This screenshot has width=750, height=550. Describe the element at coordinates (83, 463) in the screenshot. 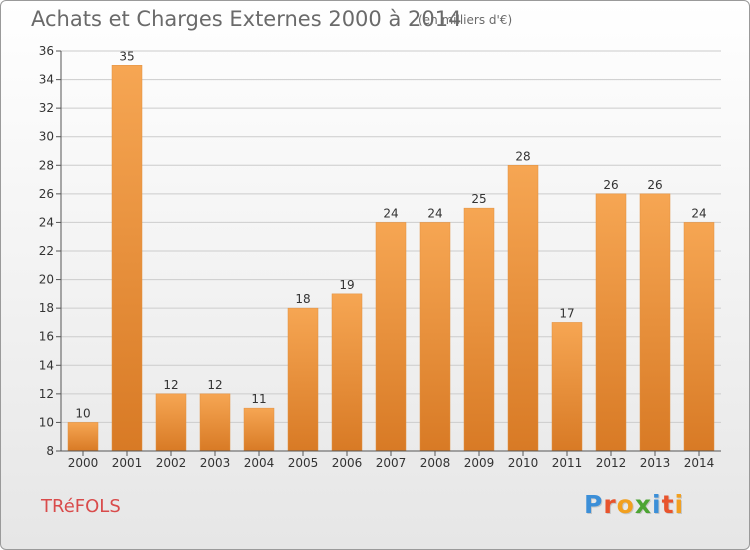

I see `x-tick-label: 2000` at that location.